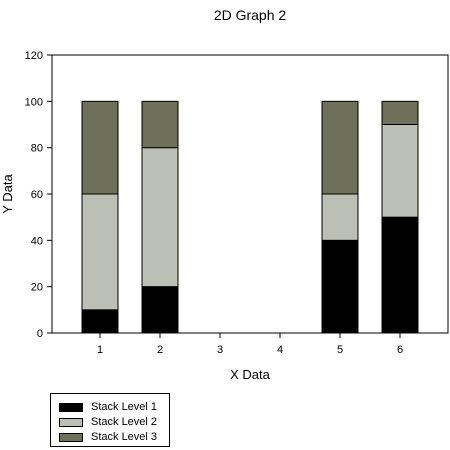 The width and height of the screenshot is (450, 450). I want to click on legend-label: Stack Level 3, so click(124, 437).